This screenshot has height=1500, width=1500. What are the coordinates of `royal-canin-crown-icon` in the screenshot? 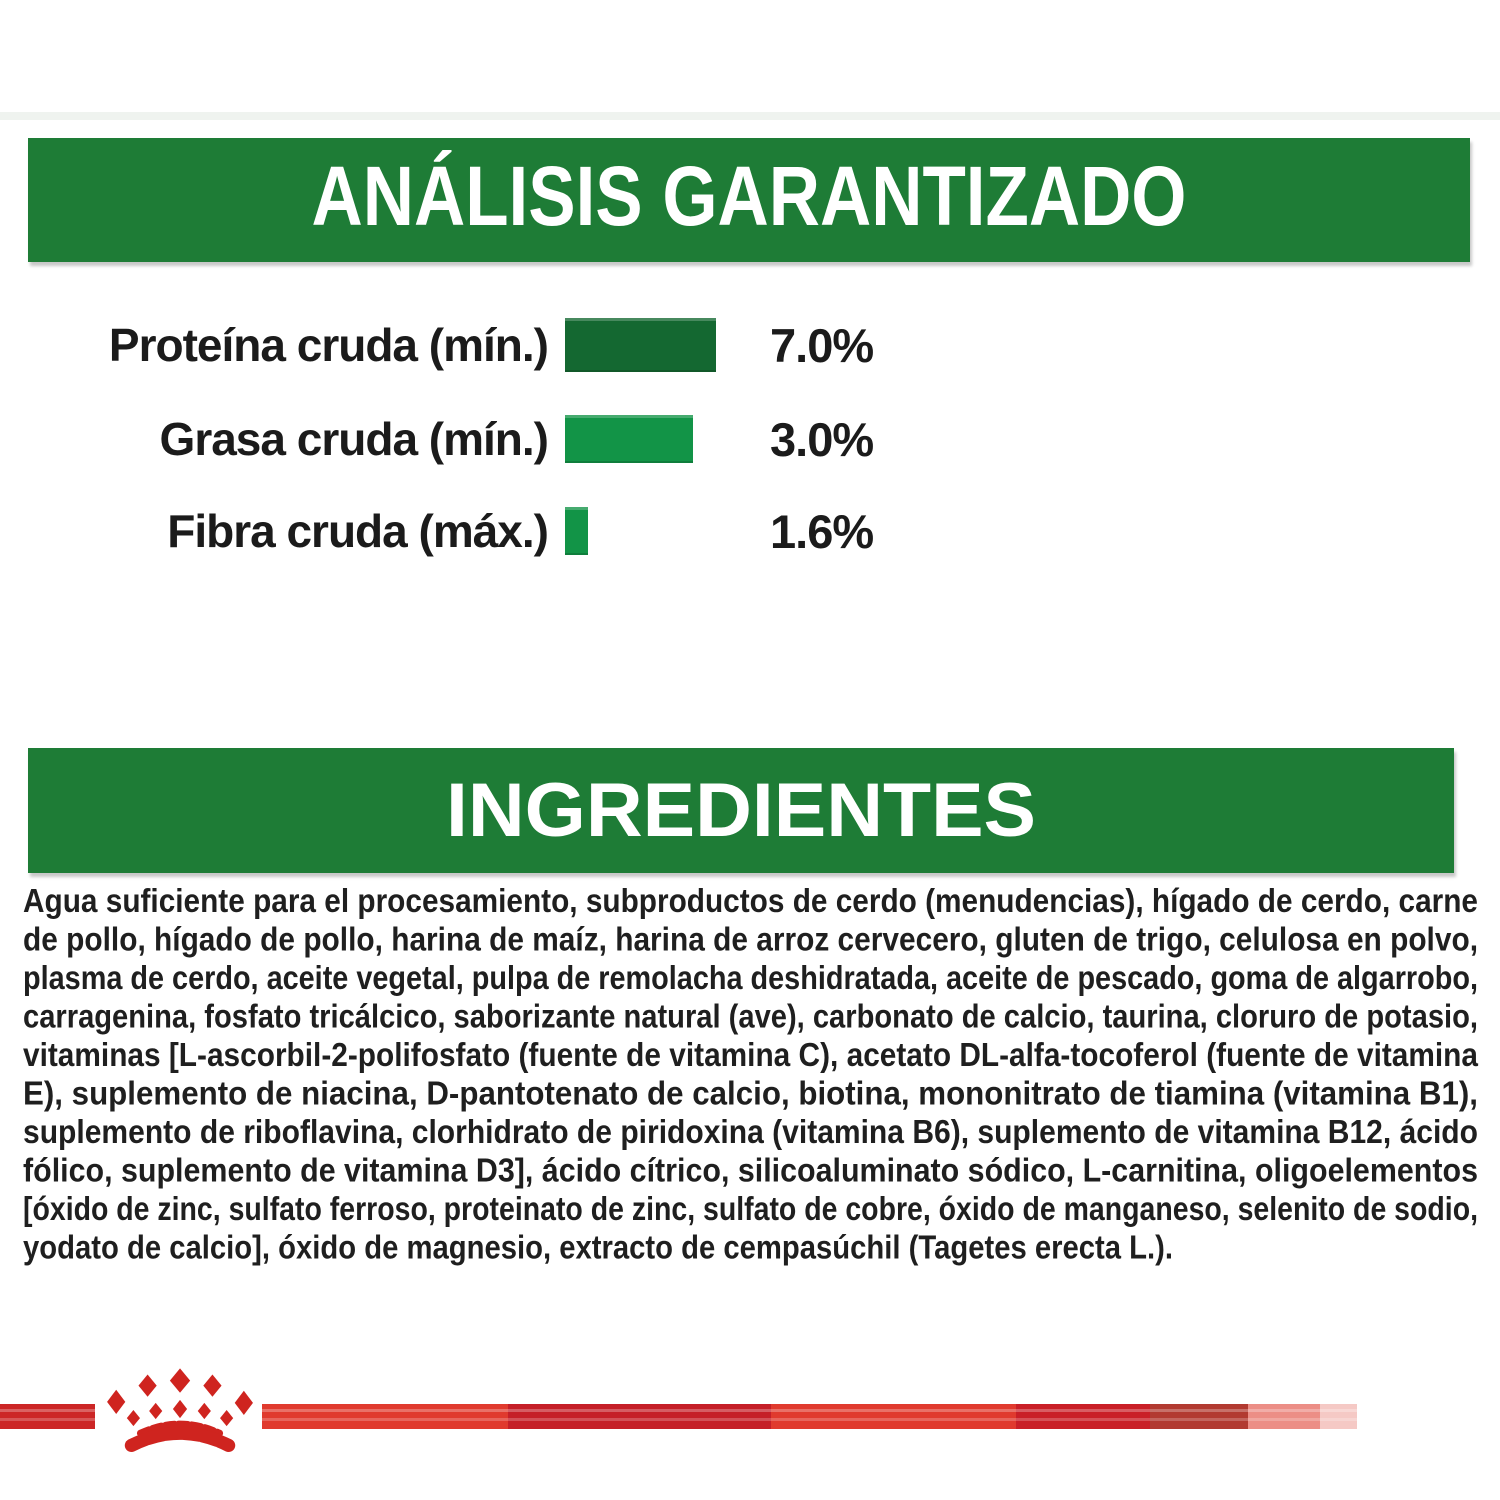 It's located at (179, 1412).